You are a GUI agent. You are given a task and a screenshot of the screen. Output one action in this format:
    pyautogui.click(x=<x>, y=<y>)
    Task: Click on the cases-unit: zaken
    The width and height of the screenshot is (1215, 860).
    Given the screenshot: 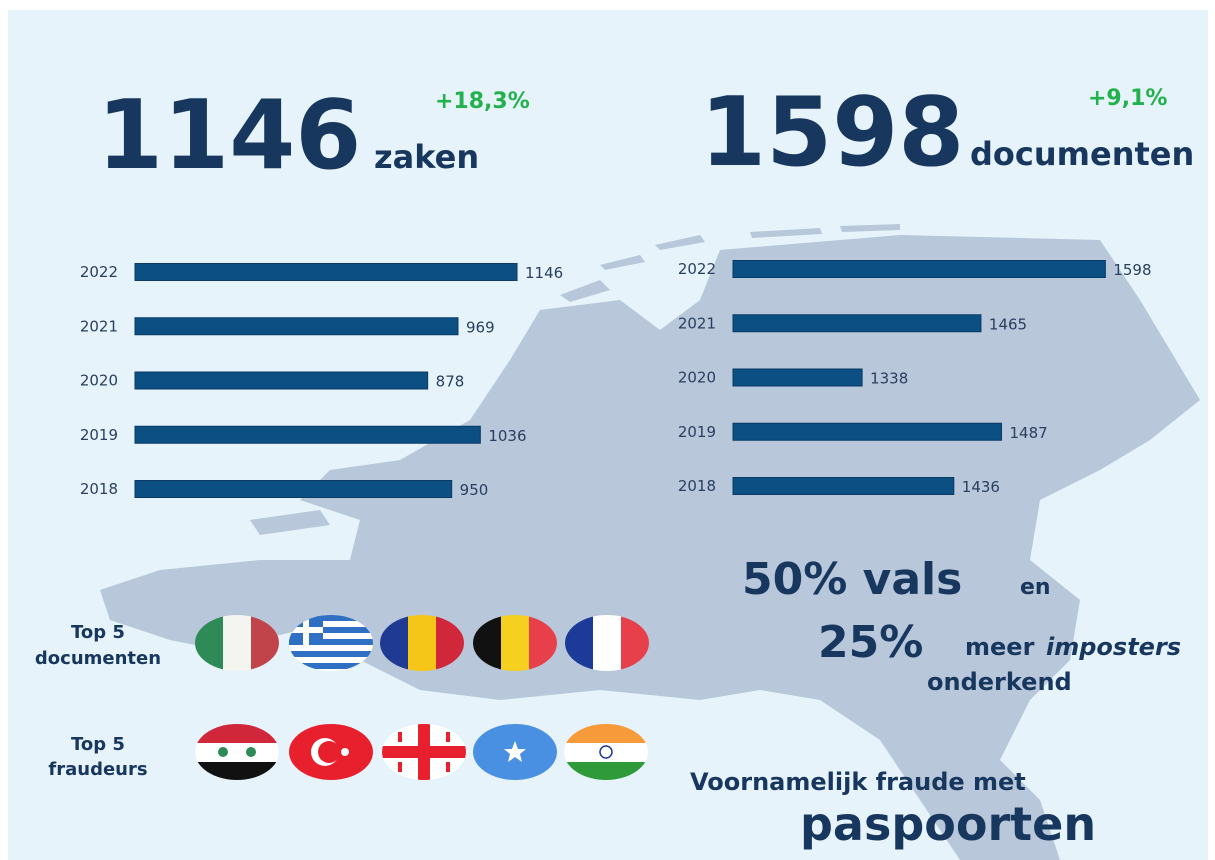 What is the action you would take?
    pyautogui.click(x=426, y=157)
    